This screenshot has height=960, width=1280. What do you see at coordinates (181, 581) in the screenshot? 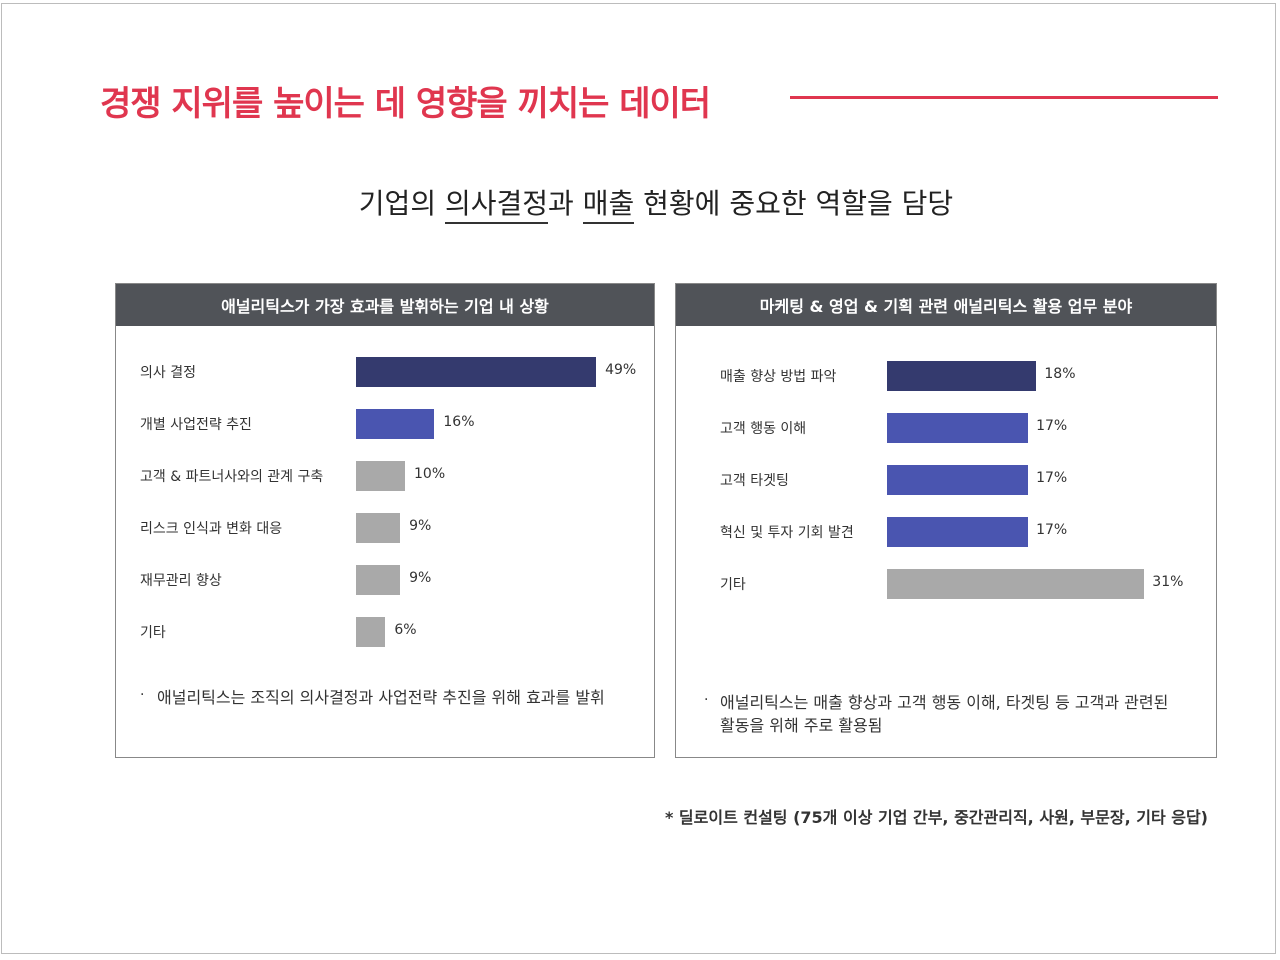
I see `bar-label: 재무관리 향상` at bounding box center [181, 581].